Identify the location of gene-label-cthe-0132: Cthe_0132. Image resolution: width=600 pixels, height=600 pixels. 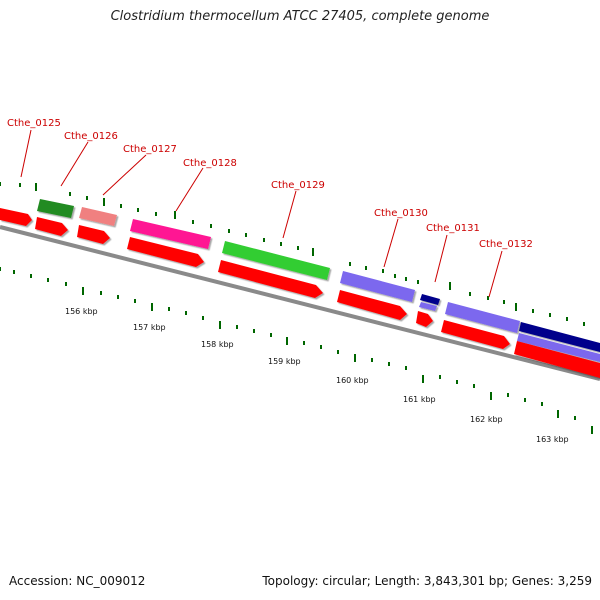
(506, 244).